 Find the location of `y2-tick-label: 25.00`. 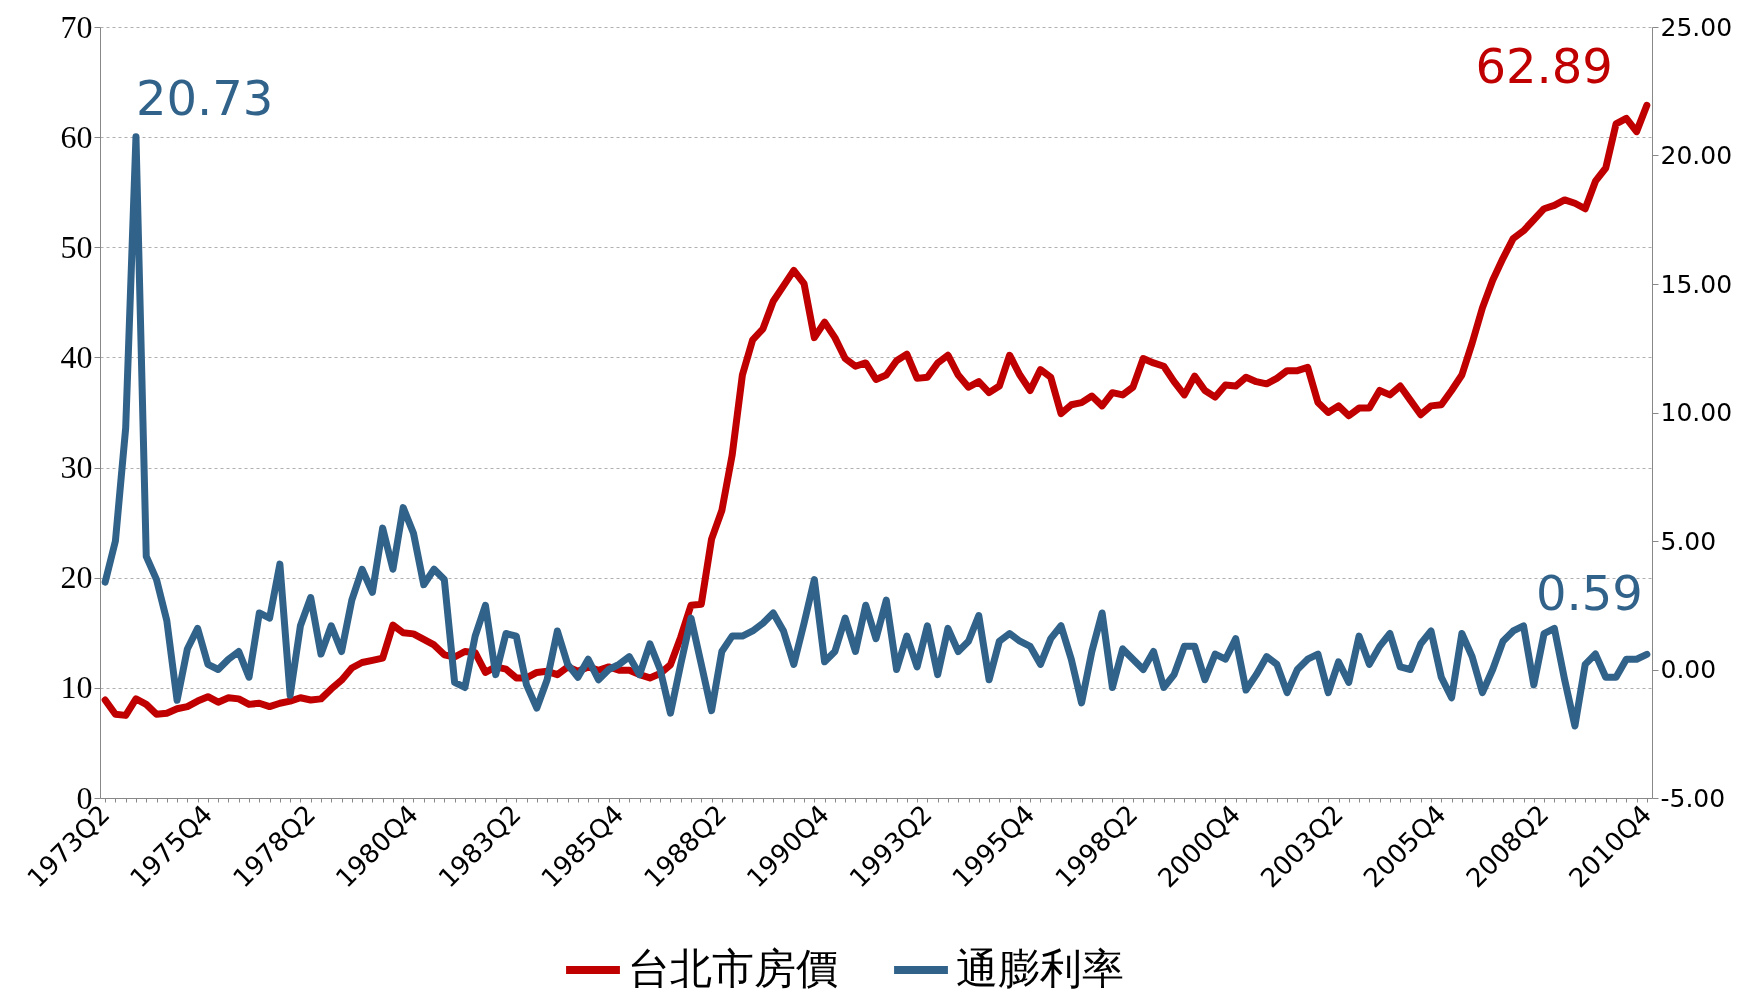

y2-tick-label: 25.00 is located at coordinates (1696, 27).